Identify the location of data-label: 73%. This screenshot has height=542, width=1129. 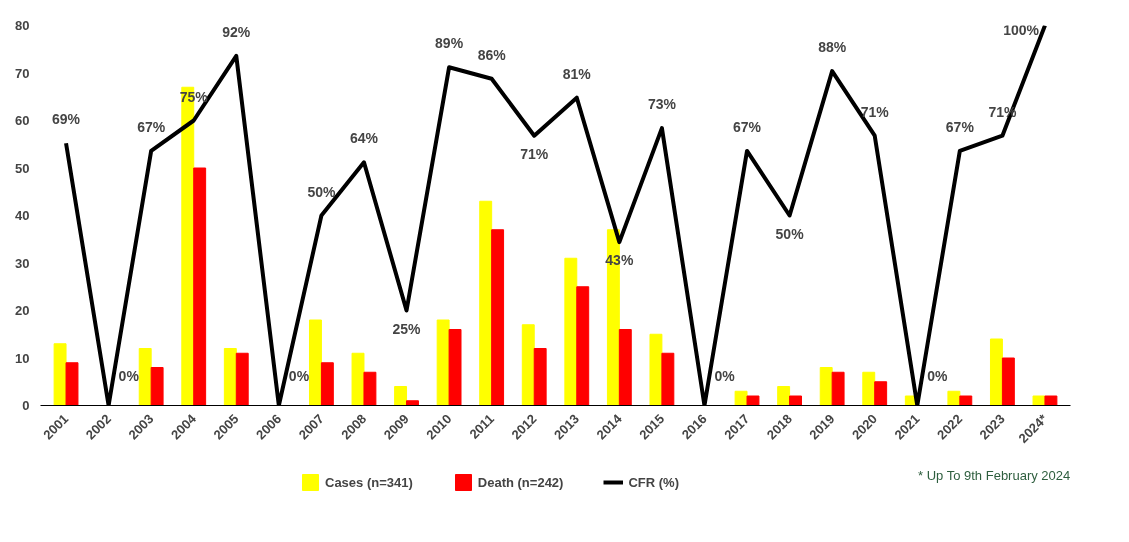
(662, 104).